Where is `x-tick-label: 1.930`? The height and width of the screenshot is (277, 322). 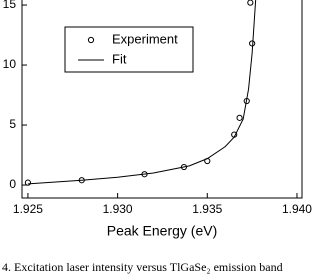
x-tick-label: 1.930 is located at coordinates (118, 209).